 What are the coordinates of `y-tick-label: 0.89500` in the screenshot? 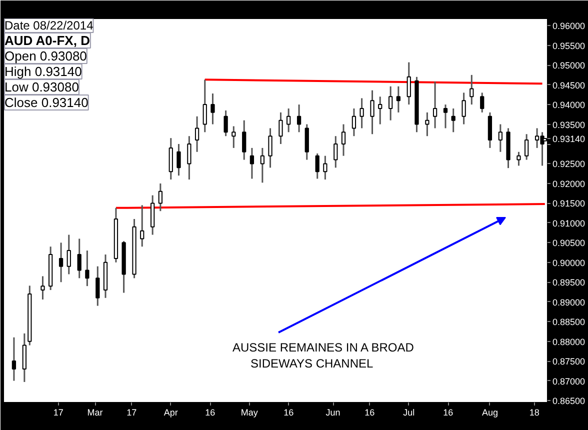 It's located at (569, 283).